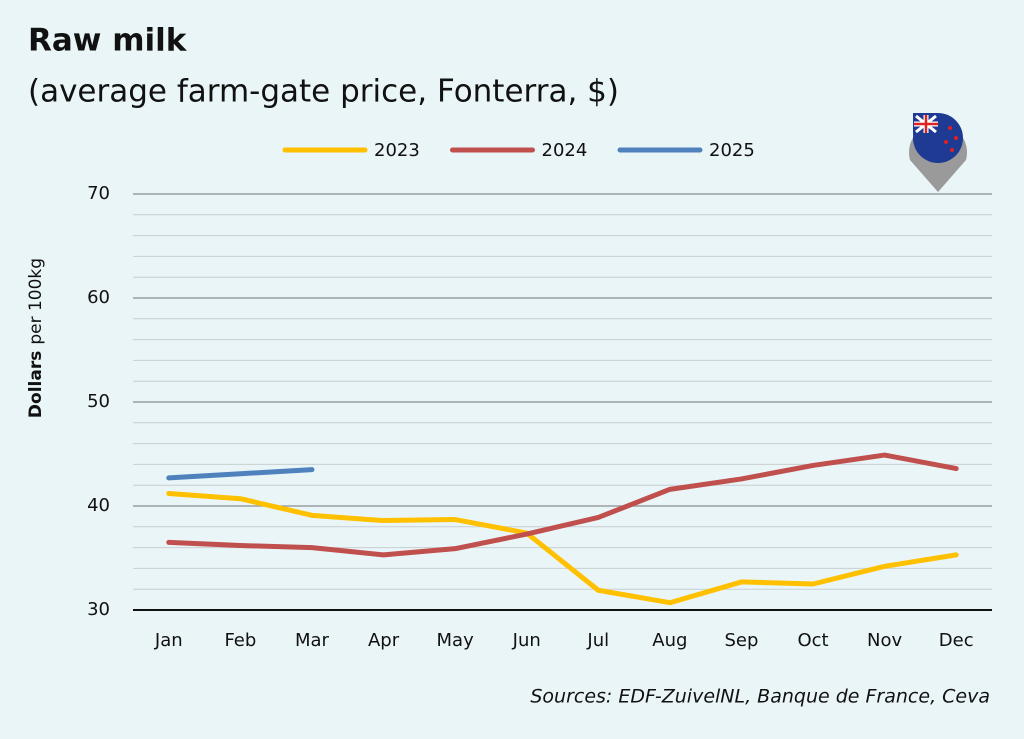  Describe the element at coordinates (108, 41) in the screenshot. I see `chart-title: Raw milk` at that location.